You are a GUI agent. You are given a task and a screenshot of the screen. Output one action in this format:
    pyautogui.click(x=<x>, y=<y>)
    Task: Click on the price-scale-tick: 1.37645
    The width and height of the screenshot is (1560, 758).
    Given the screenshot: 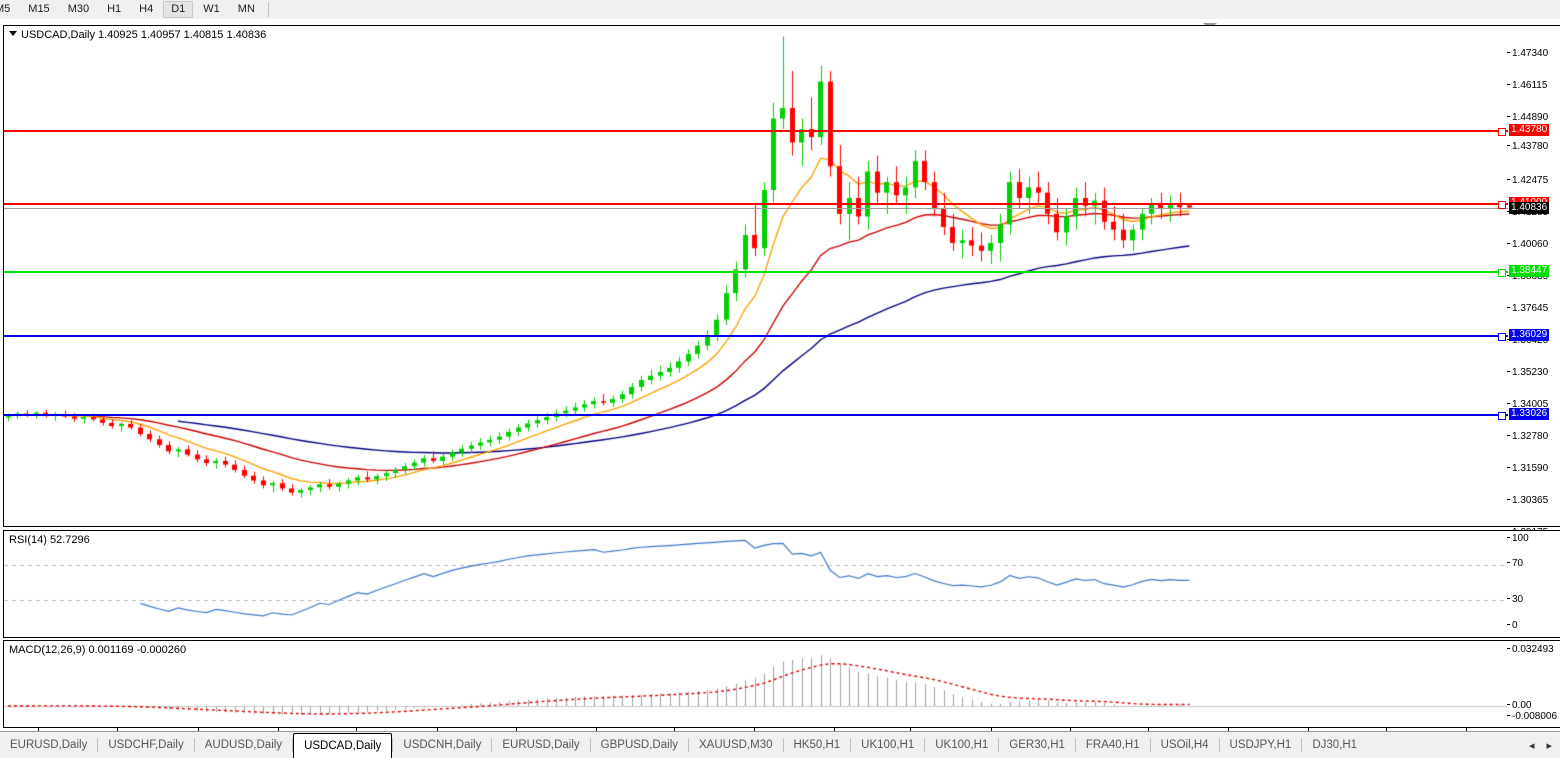 What is the action you would take?
    pyautogui.click(x=1527, y=309)
    